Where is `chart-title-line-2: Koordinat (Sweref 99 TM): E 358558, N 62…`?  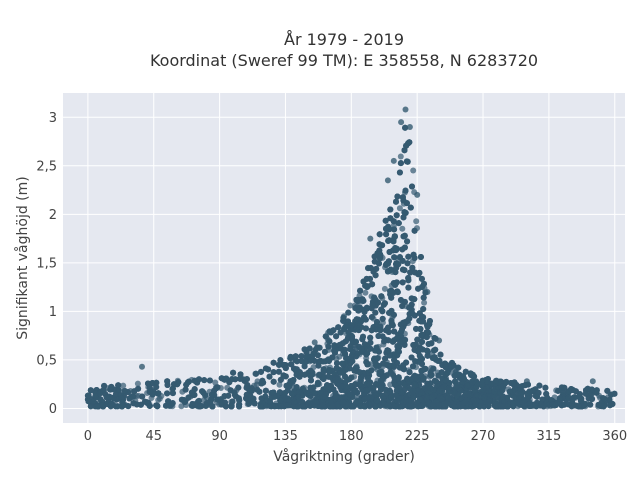 chart-title-line-2: Koordinat (Sweref 99 TM): E 358558, N 62… is located at coordinates (344, 60).